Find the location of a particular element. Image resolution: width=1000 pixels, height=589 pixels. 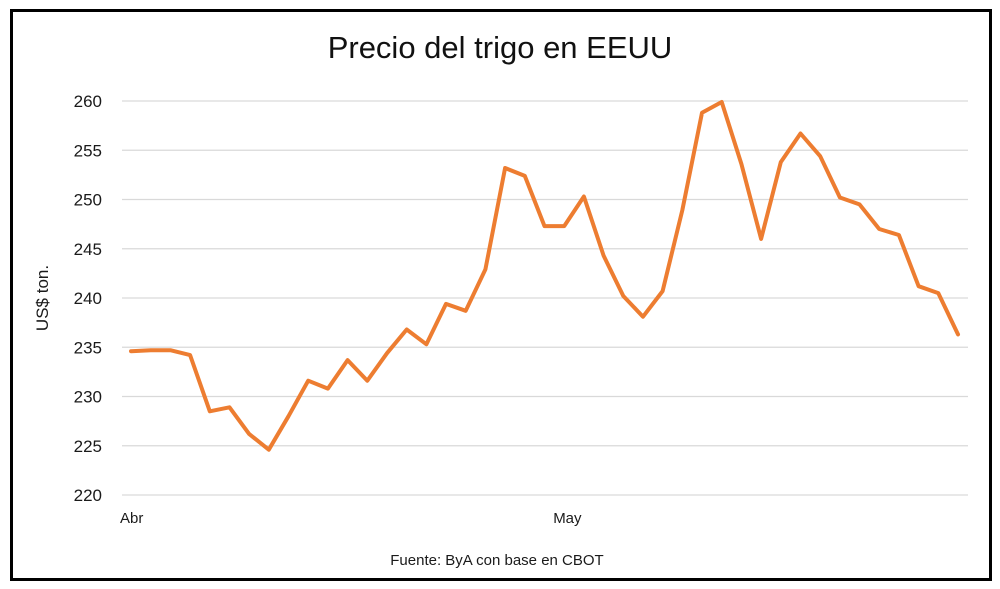

y-tick-label: 240 is located at coordinates (88, 298).